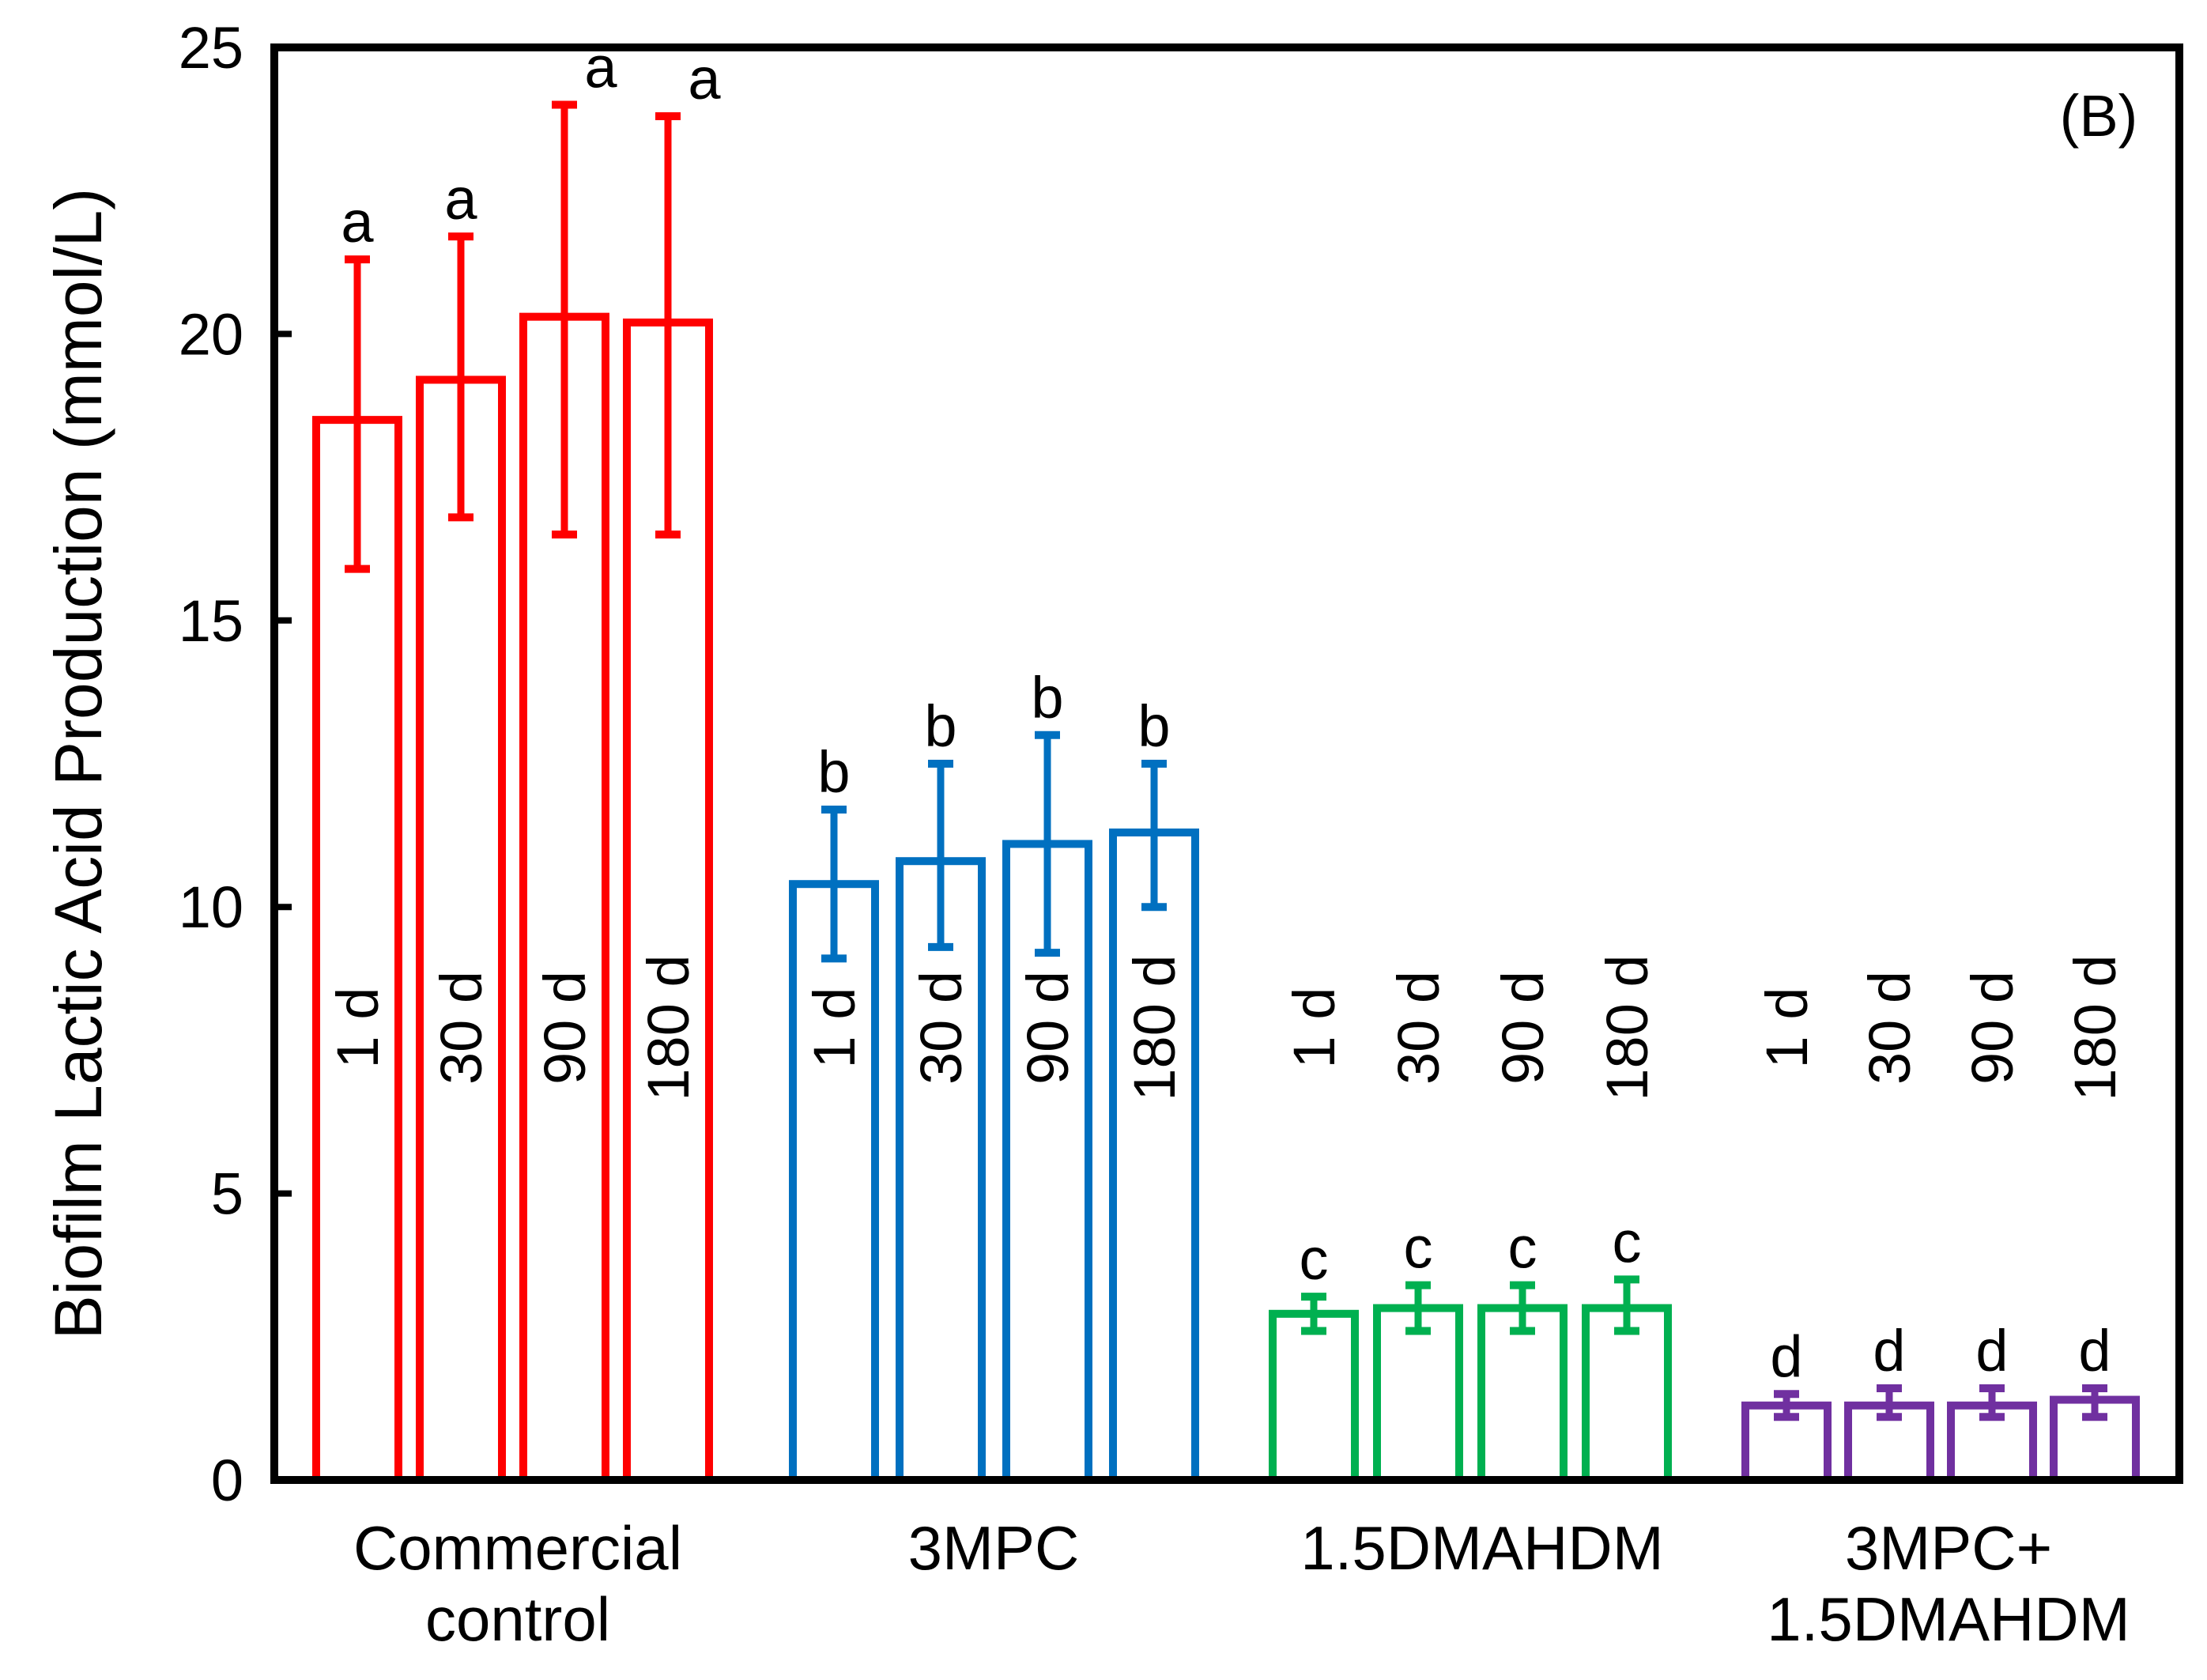  What do you see at coordinates (2099, 116) in the screenshot?
I see `panel-label: (B)` at bounding box center [2099, 116].